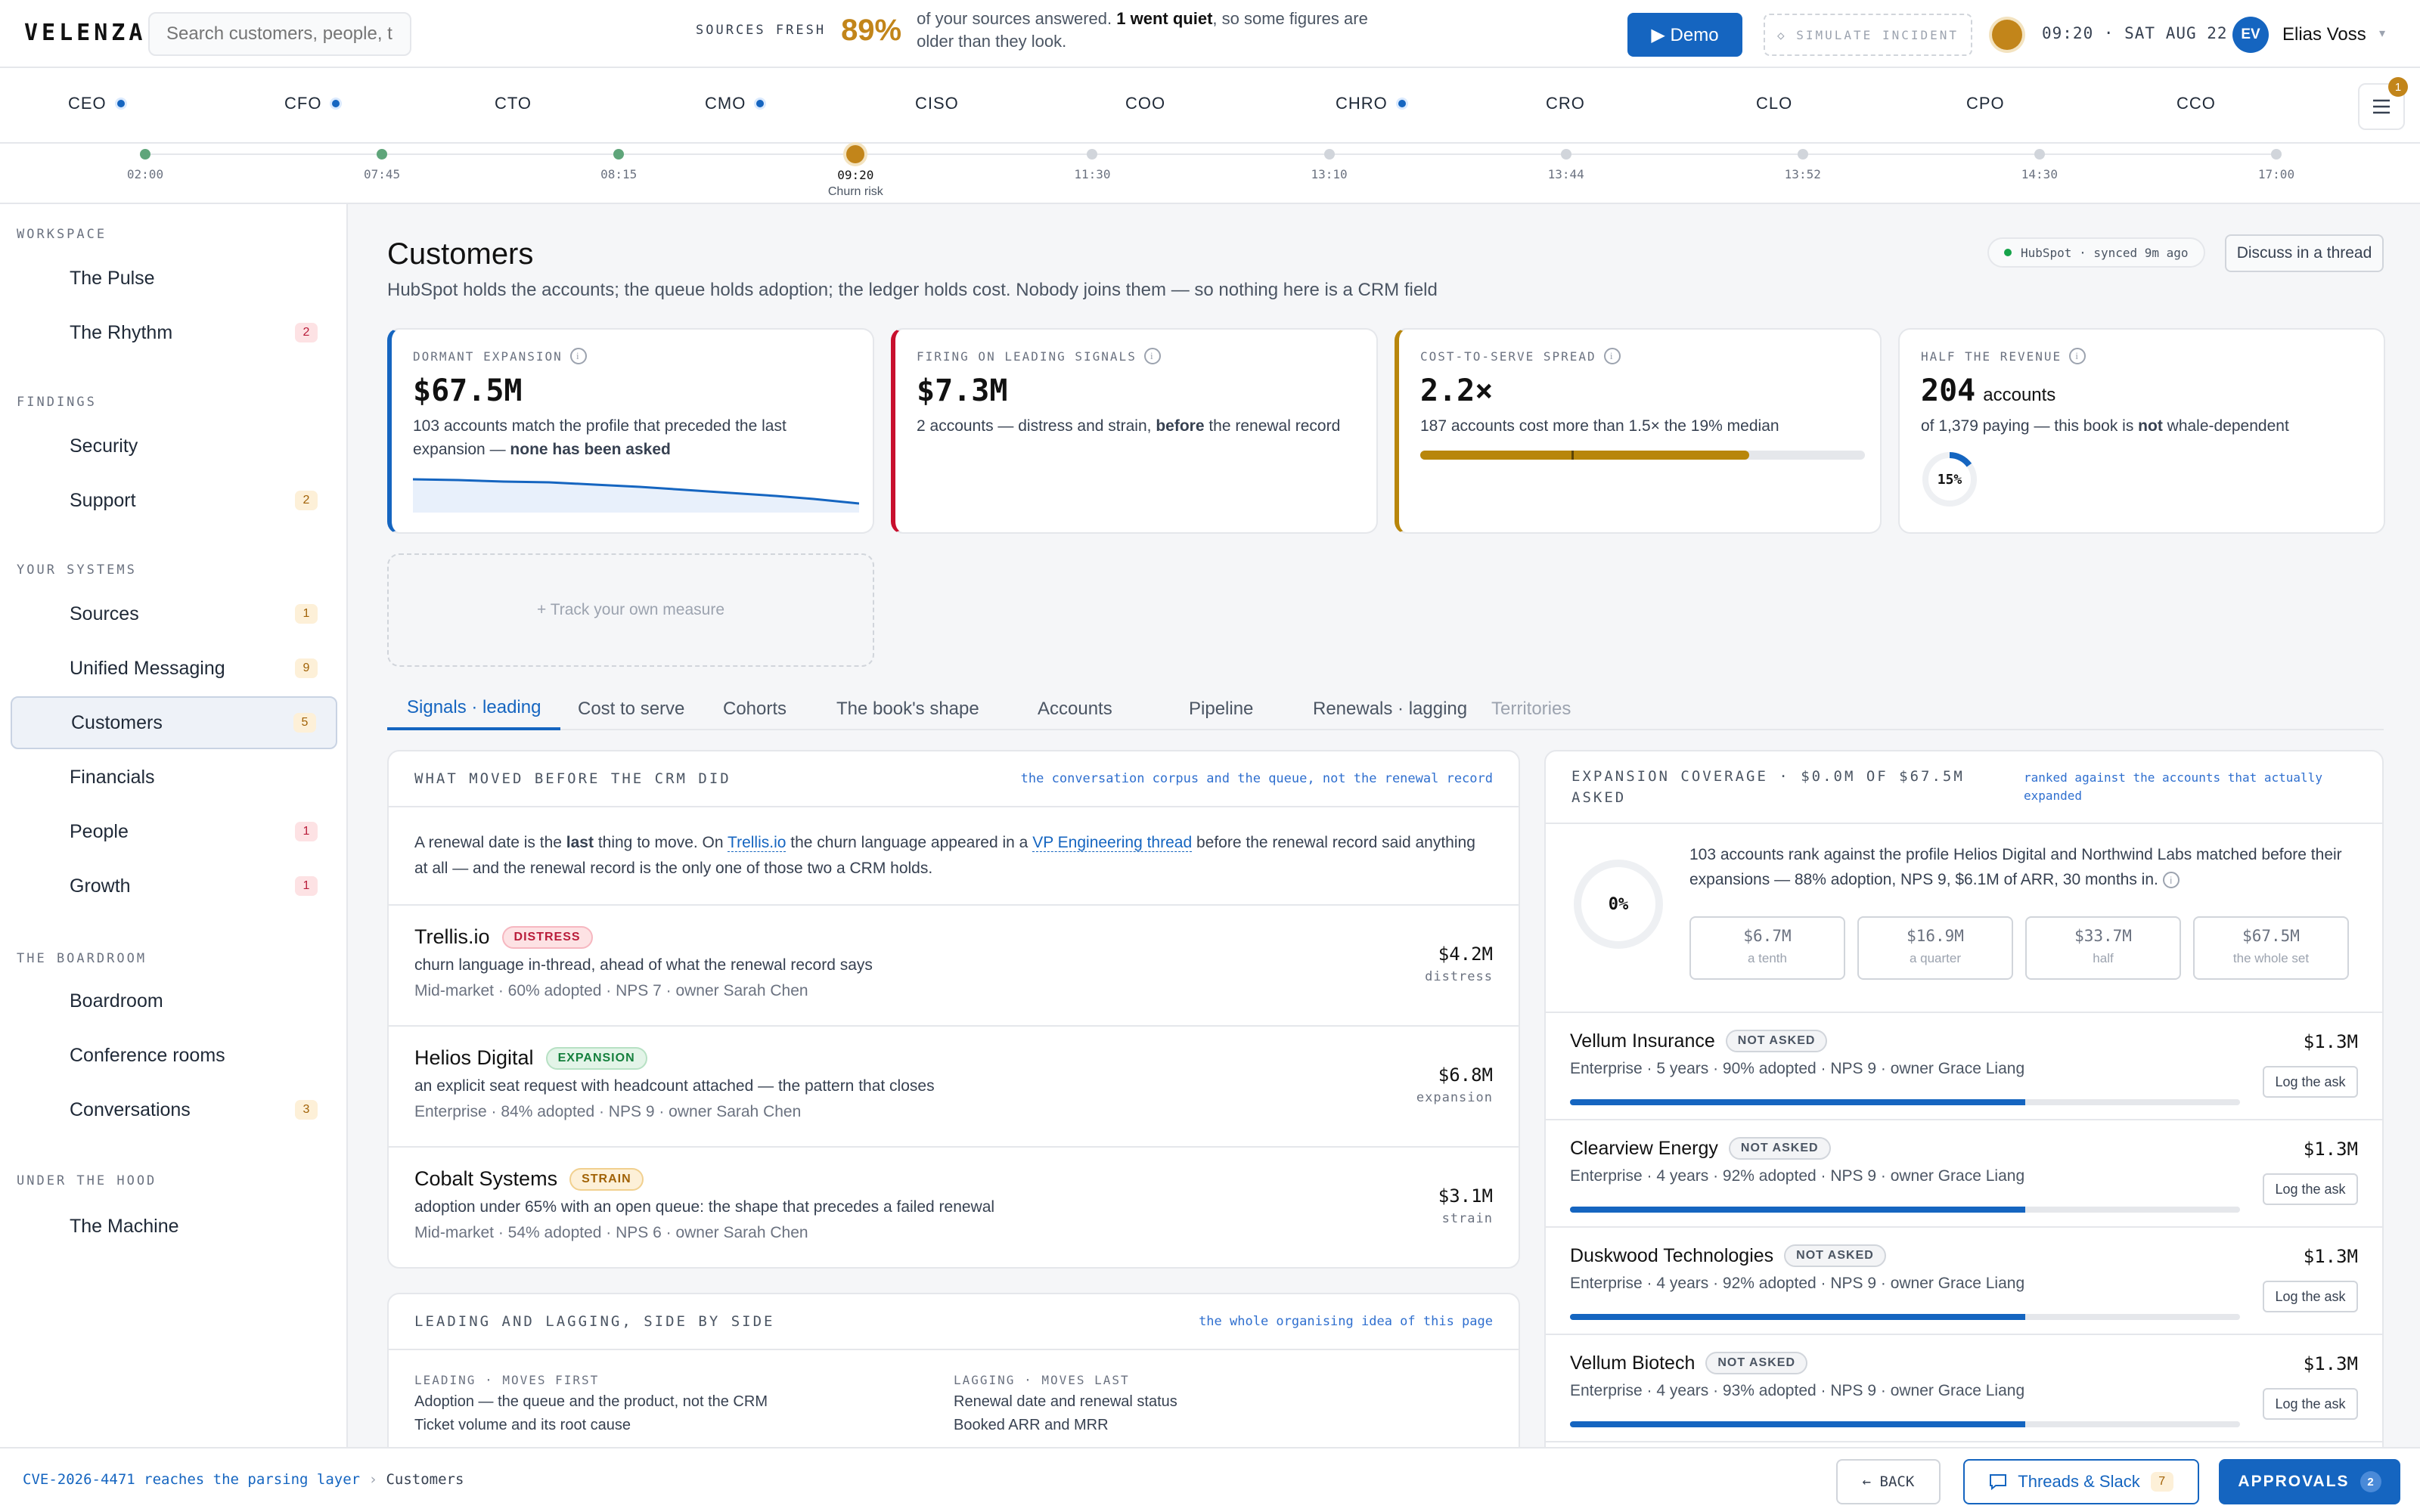  What do you see at coordinates (2304, 253) in the screenshot?
I see `discuss-button: Discuss in a thread` at bounding box center [2304, 253].